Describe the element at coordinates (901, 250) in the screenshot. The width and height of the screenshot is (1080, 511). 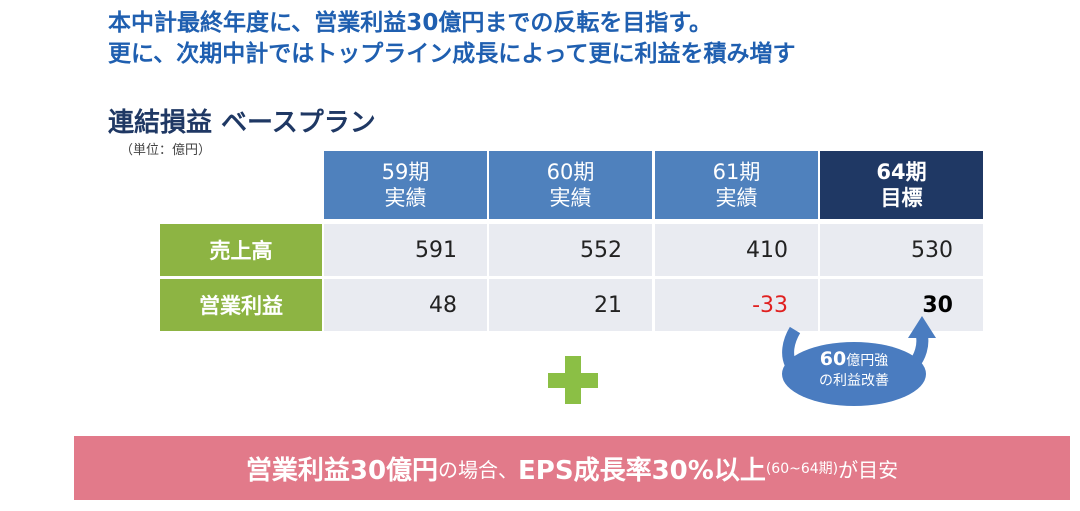
I see `table-cell: 530` at that location.